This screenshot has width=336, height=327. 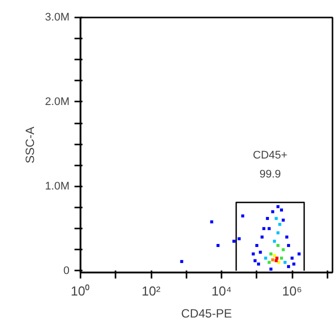 What do you see at coordinates (66, 270) in the screenshot?
I see `y-tick-label: 0` at bounding box center [66, 270].